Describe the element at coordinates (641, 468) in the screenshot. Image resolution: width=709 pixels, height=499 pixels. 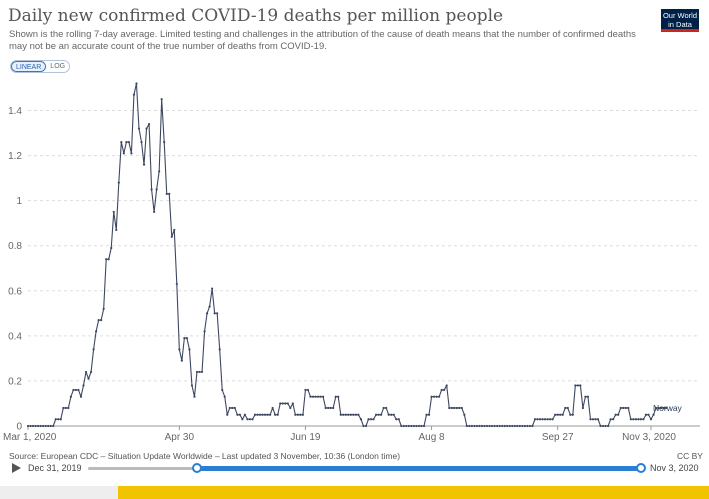
I see `timeline-end-handle` at that location.